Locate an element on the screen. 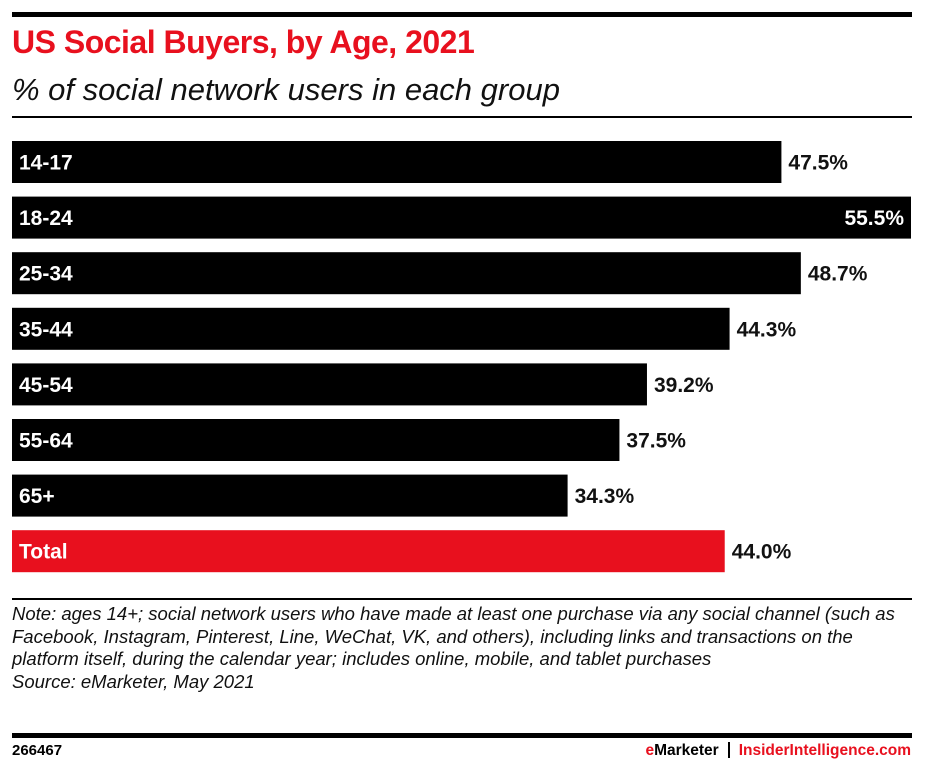 This screenshot has height=775, width=925. bar-group-45-54: 45-54 39.2% is located at coordinates (363, 384).